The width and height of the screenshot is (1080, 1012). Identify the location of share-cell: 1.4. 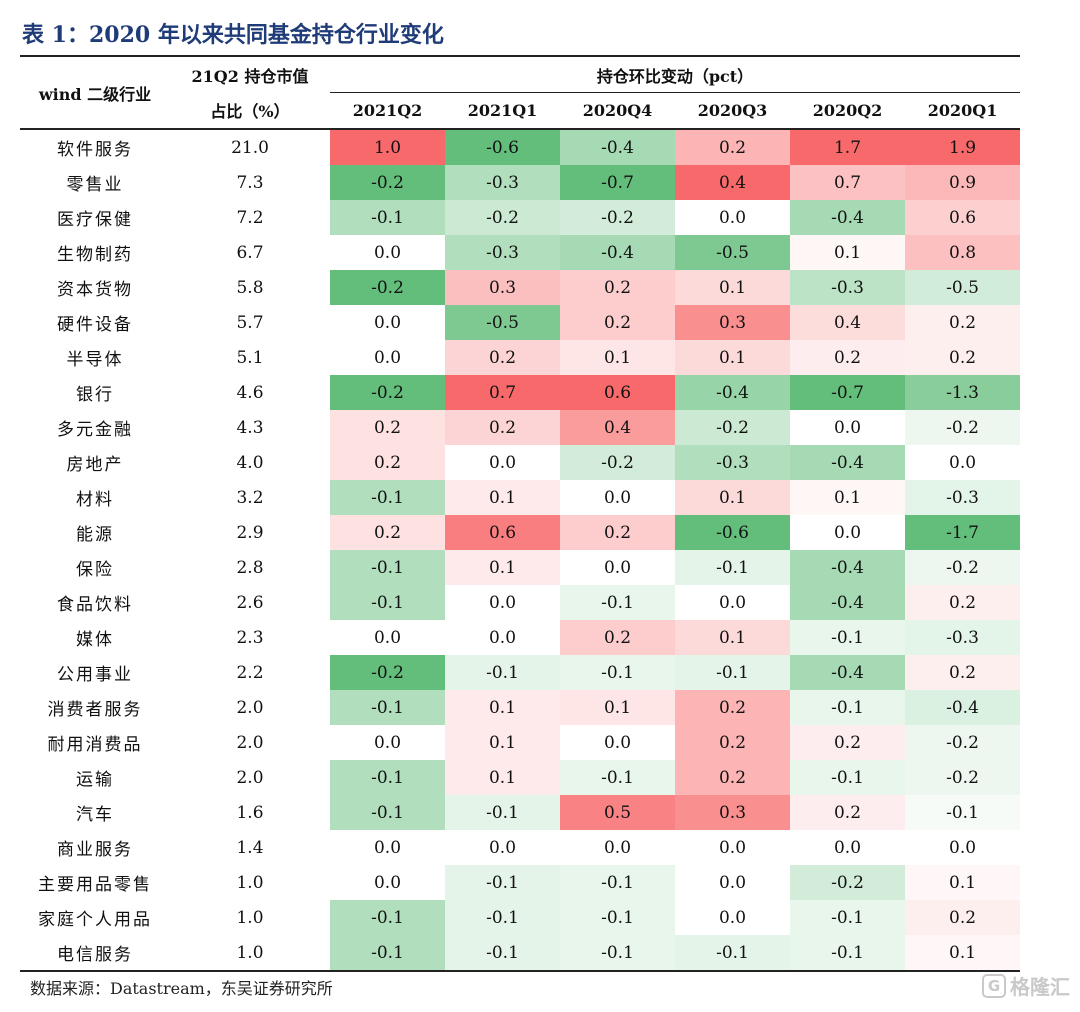
(250, 847).